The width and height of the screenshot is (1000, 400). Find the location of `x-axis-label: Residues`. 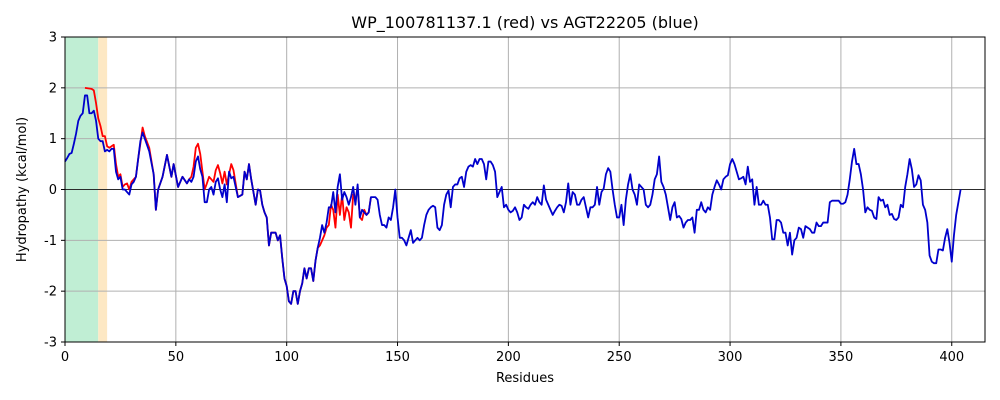

x-axis-label: Residues is located at coordinates (525, 378).